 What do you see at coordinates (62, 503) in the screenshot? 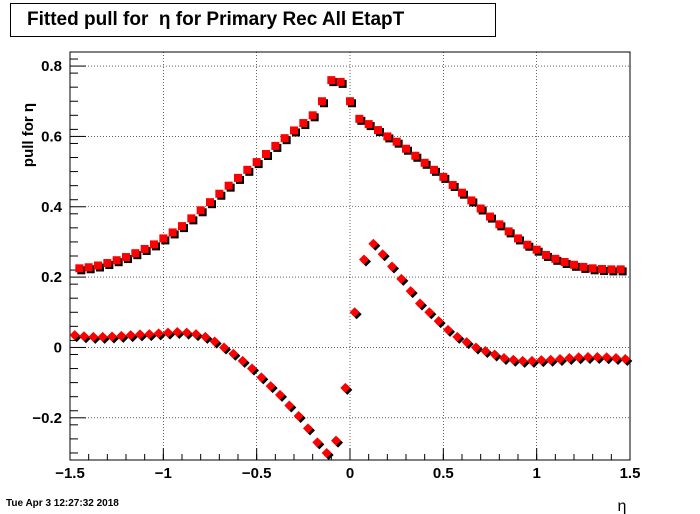
I see `timestamp: Tue Apr 3 12:27:32 2018` at bounding box center [62, 503].